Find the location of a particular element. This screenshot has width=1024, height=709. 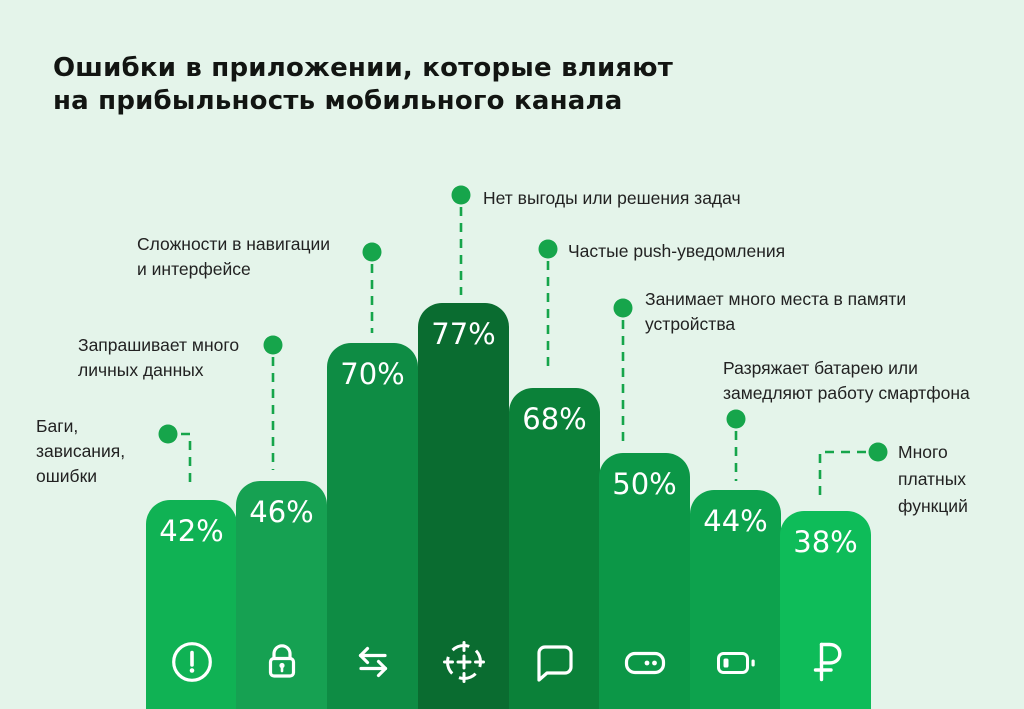

chat-bubble-icon is located at coordinates (554, 663).